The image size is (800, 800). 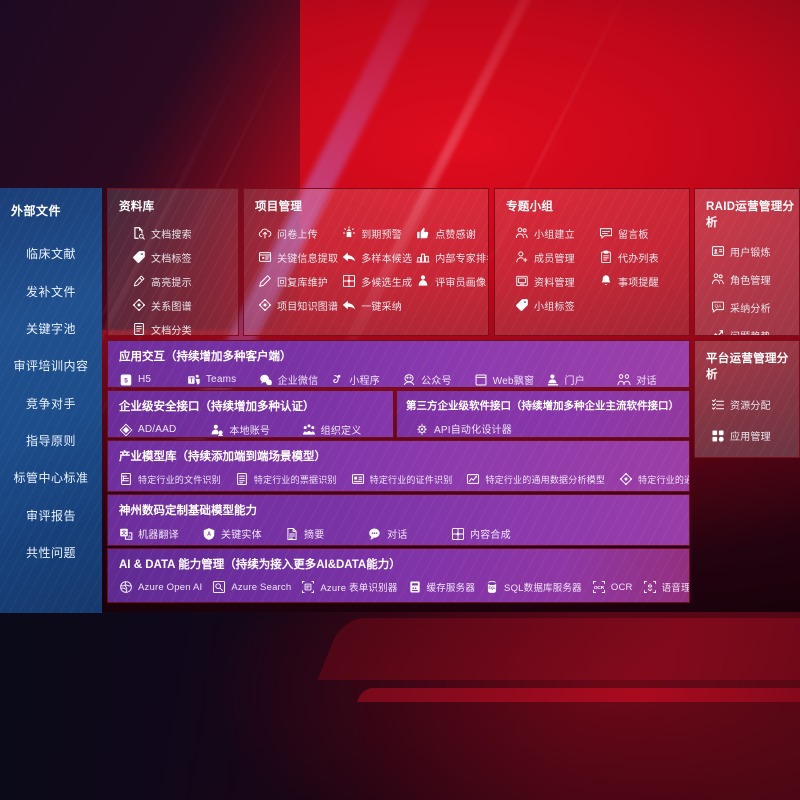 I want to click on list-item: QA 采纳分析, so click(x=750, y=307).